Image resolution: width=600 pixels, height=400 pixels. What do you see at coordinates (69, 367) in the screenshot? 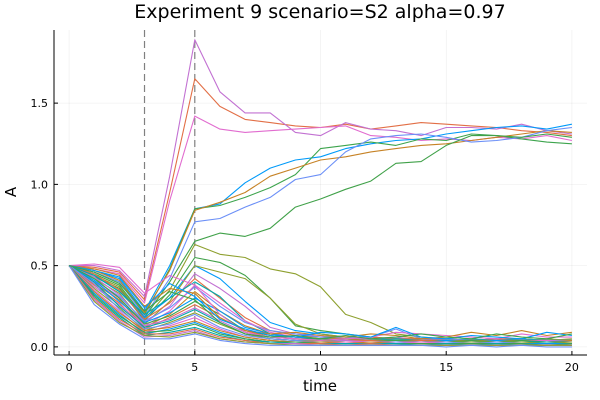
I see `x-tick-label: 0` at bounding box center [69, 367].